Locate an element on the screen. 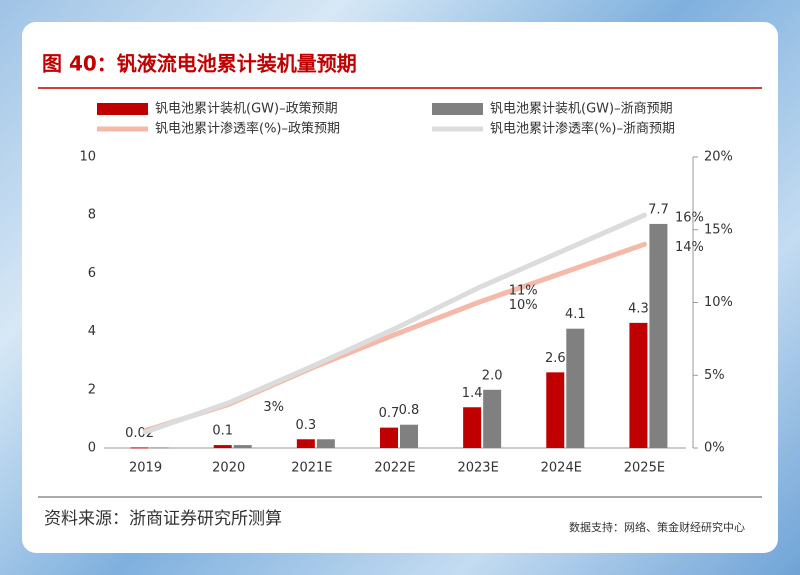 Image resolution: width=800 pixels, height=575 pixels. y-tick-label: 8 is located at coordinates (92, 215).